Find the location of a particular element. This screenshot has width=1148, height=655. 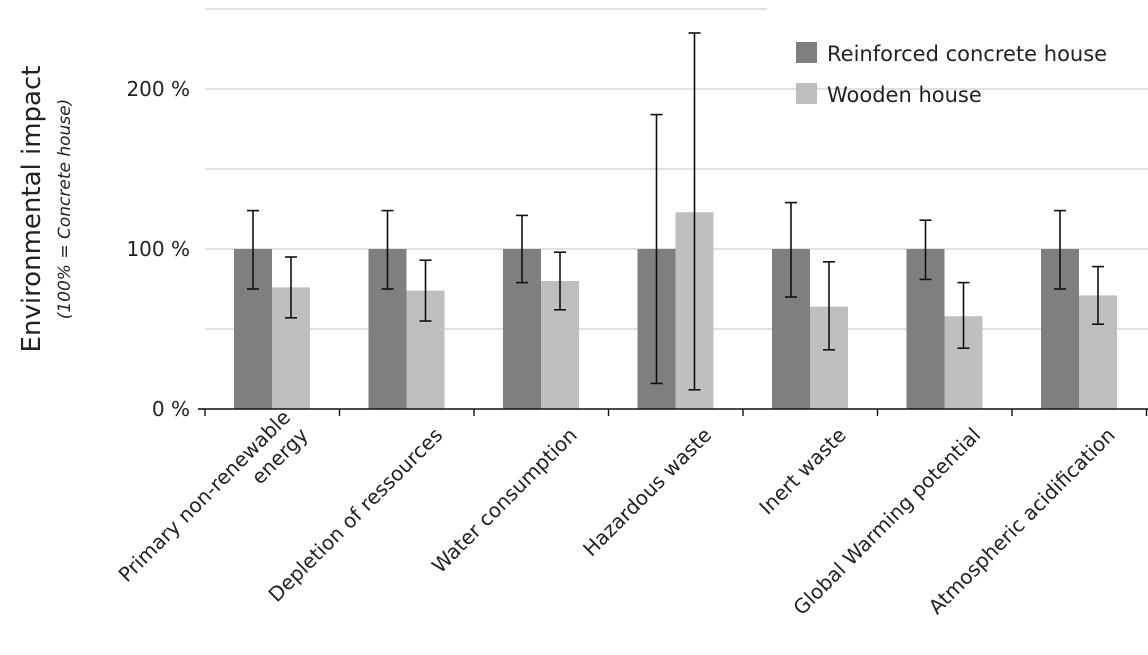

x-tick-label-line: Inert waste is located at coordinates (802, 471).